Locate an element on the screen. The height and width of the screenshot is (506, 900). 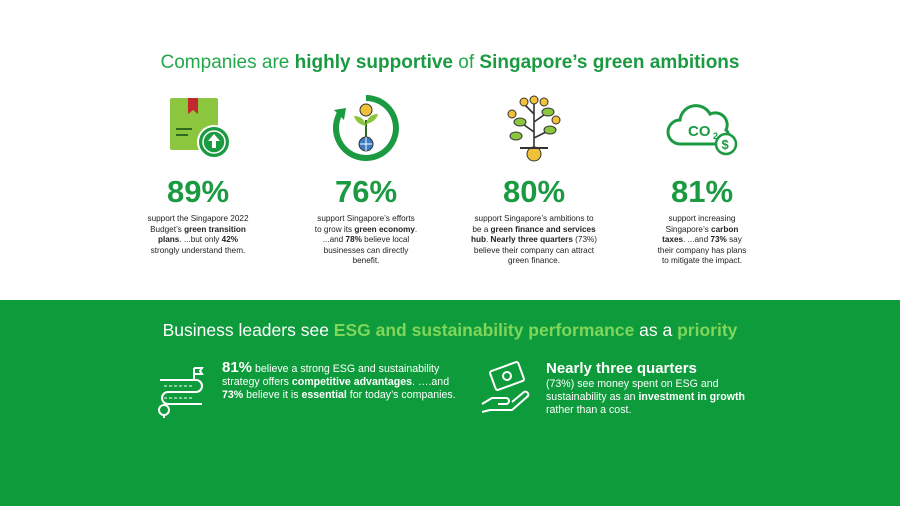
title-bold: Singapore’s green ambitions is located at coordinates (609, 62).